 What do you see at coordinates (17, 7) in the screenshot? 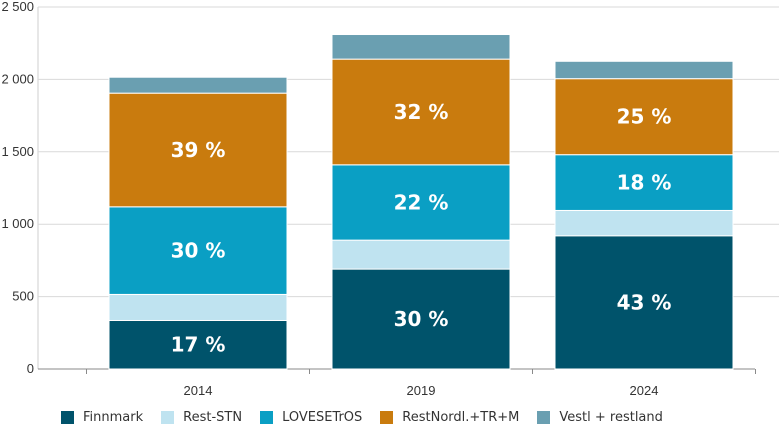
I see `y-tick-label: 2 500` at bounding box center [17, 7].